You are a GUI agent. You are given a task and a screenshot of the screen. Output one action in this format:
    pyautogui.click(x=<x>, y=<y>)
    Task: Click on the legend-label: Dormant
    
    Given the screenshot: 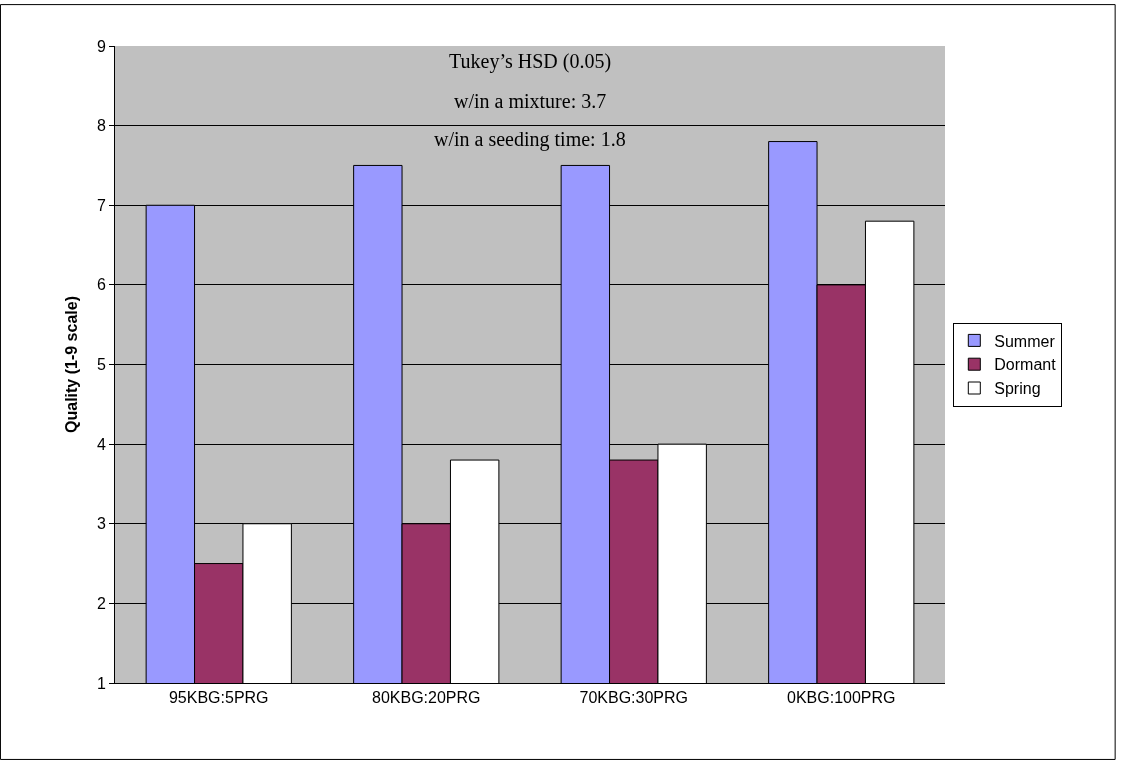 What is the action you would take?
    pyautogui.click(x=1025, y=365)
    